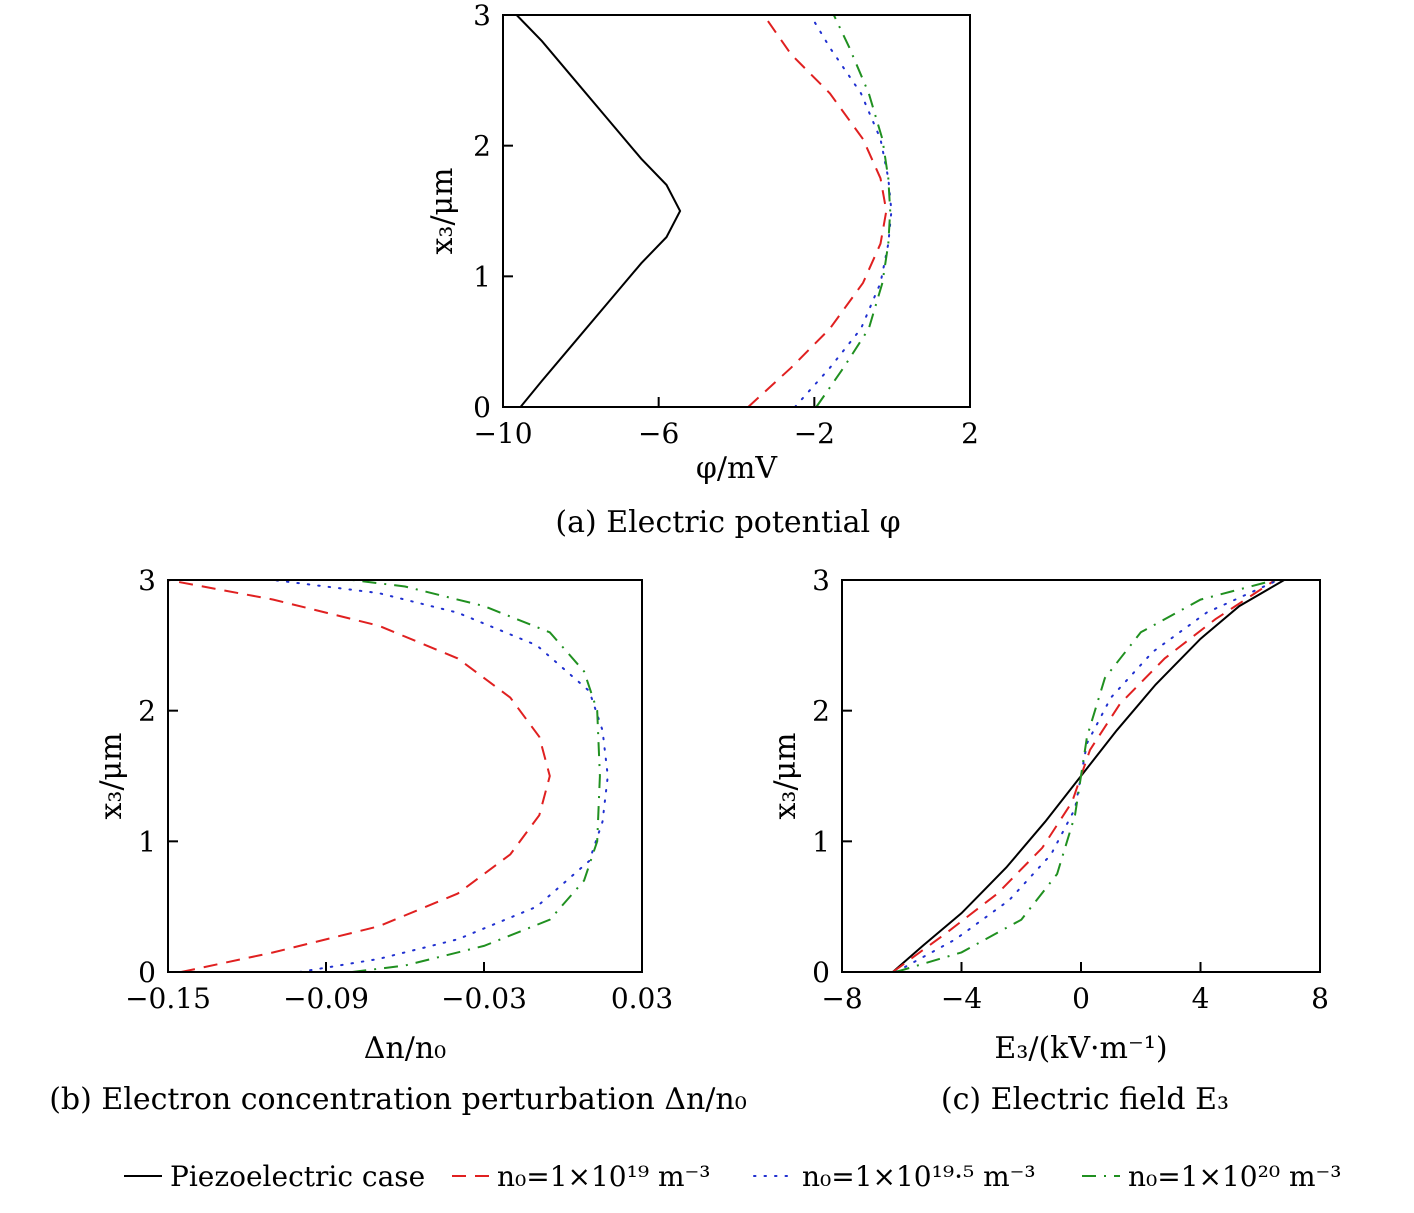 The width and height of the screenshot is (1414, 1213). I want to click on x-tick-label: 8, so click(1320, 998).